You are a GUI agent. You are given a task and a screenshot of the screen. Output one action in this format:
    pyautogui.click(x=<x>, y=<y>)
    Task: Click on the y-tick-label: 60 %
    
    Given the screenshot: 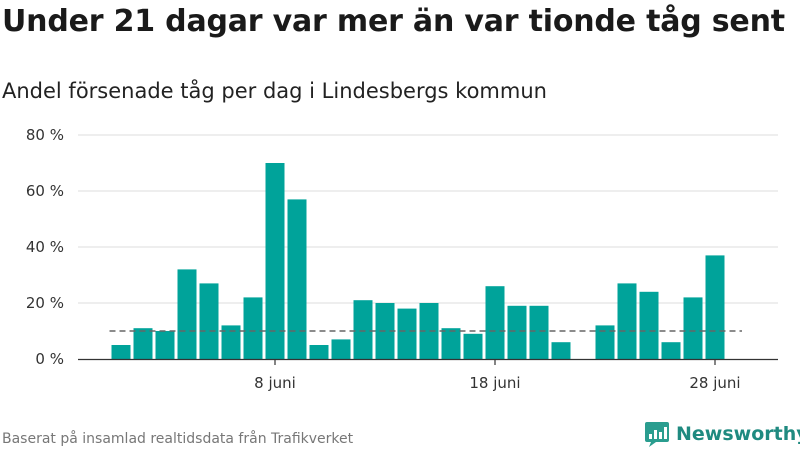 What is the action you would take?
    pyautogui.click(x=45, y=191)
    